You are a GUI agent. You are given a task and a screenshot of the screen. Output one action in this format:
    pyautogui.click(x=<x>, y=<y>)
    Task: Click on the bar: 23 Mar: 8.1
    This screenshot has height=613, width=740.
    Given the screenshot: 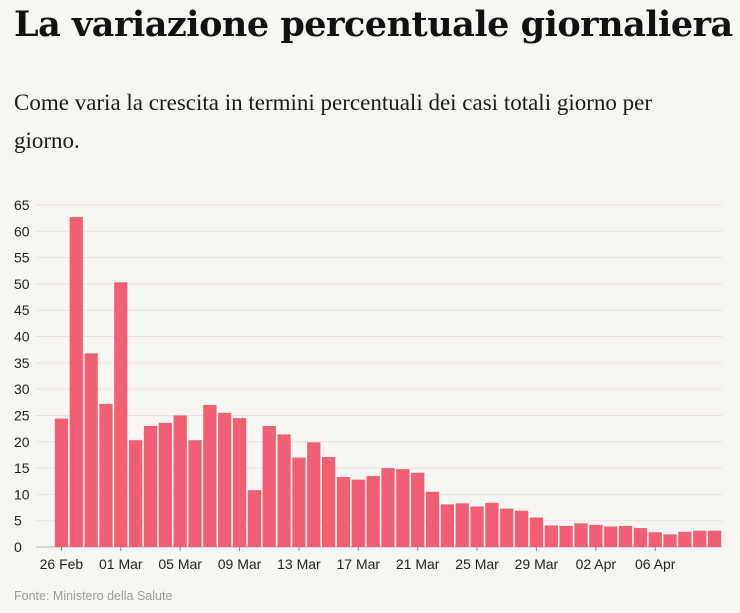 What is the action you would take?
    pyautogui.click(x=447, y=525)
    